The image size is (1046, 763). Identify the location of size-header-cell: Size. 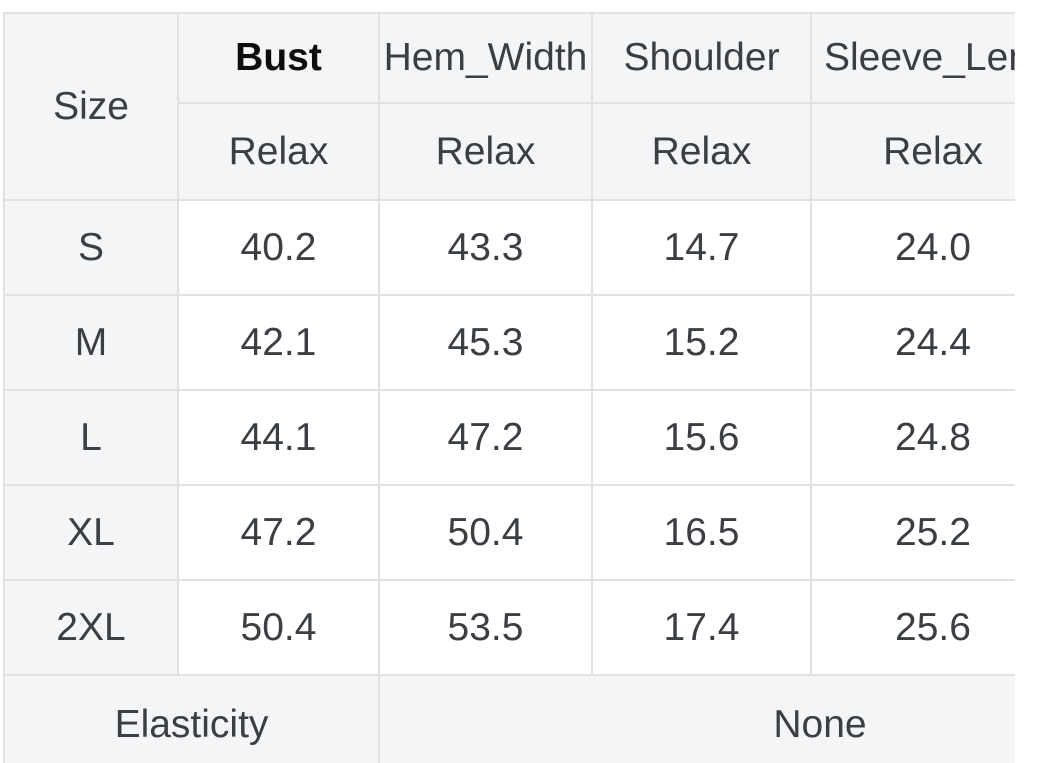
(91, 106).